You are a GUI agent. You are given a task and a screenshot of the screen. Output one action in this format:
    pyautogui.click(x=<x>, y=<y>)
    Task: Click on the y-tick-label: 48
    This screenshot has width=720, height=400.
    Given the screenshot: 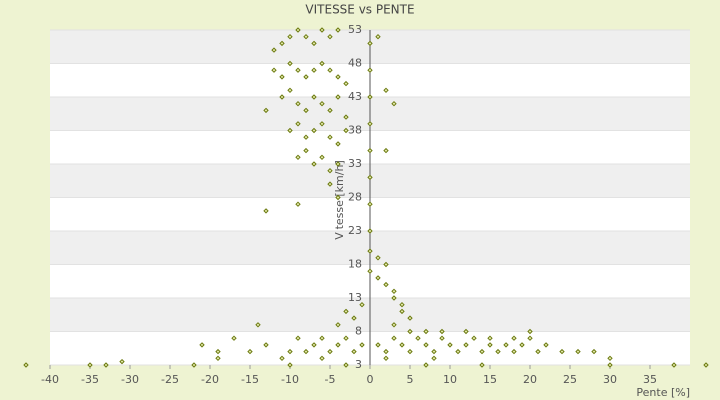 What is the action you would take?
    pyautogui.click(x=355, y=63)
    